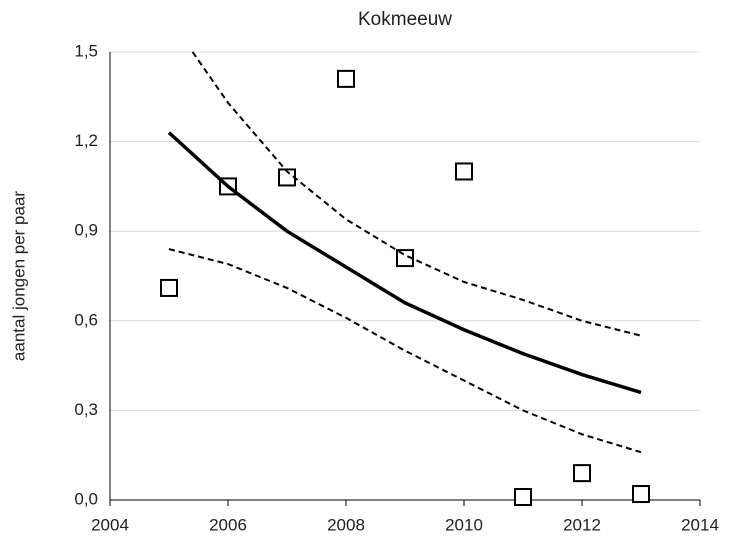 Image resolution: width=730 pixels, height=547 pixels. Describe the element at coordinates (346, 524) in the screenshot. I see `x-tick-label: 2008` at that location.